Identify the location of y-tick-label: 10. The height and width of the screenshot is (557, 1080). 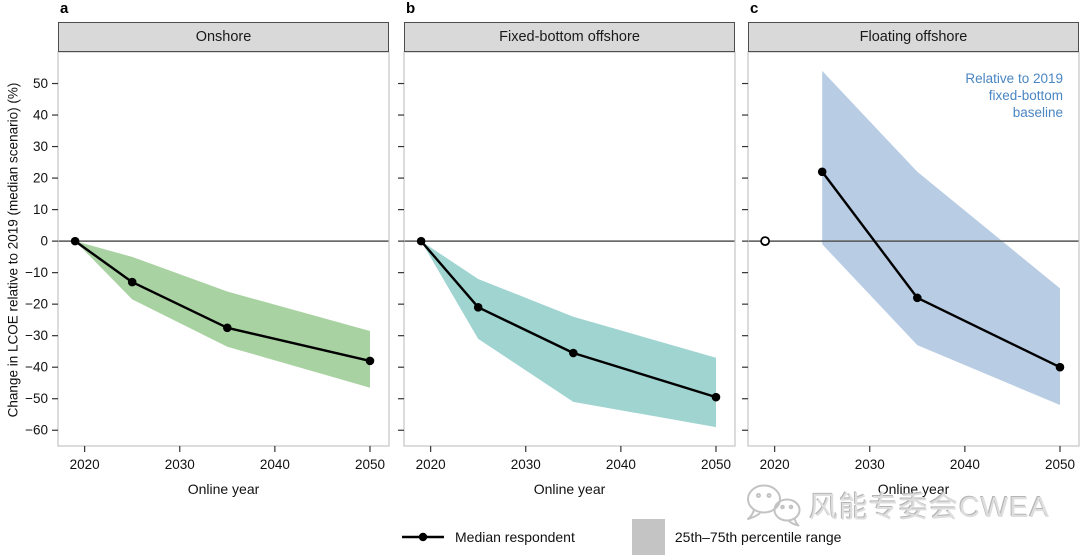
(40, 209).